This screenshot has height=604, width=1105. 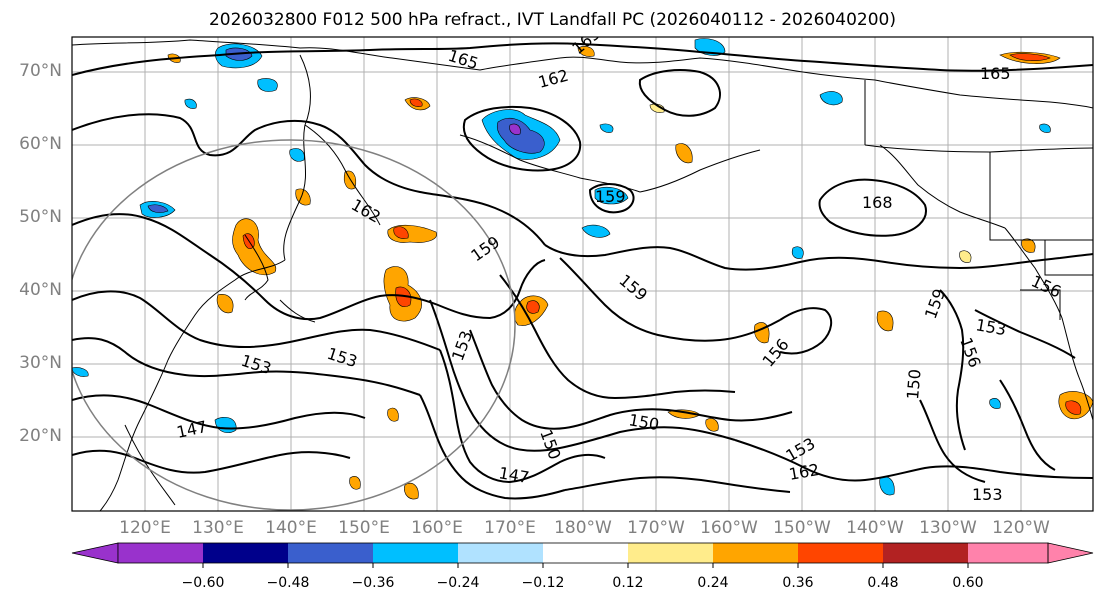 I want to click on colorbar, so click(x=582, y=555).